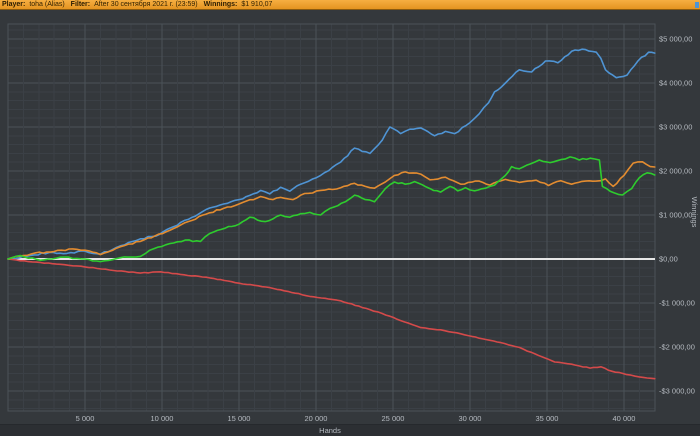 This screenshot has height=436, width=700. What do you see at coordinates (14, 4) in the screenshot?
I see `player-label: Player:` at bounding box center [14, 4].